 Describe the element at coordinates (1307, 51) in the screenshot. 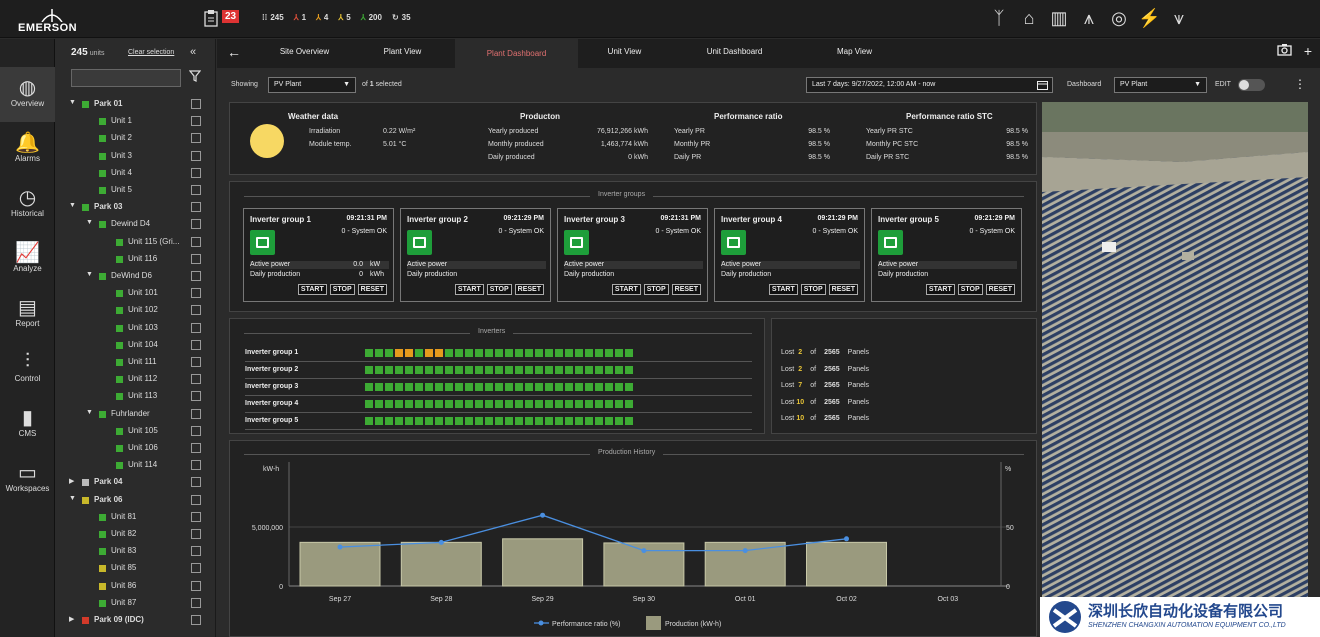

I see `add-icon: +` at that location.